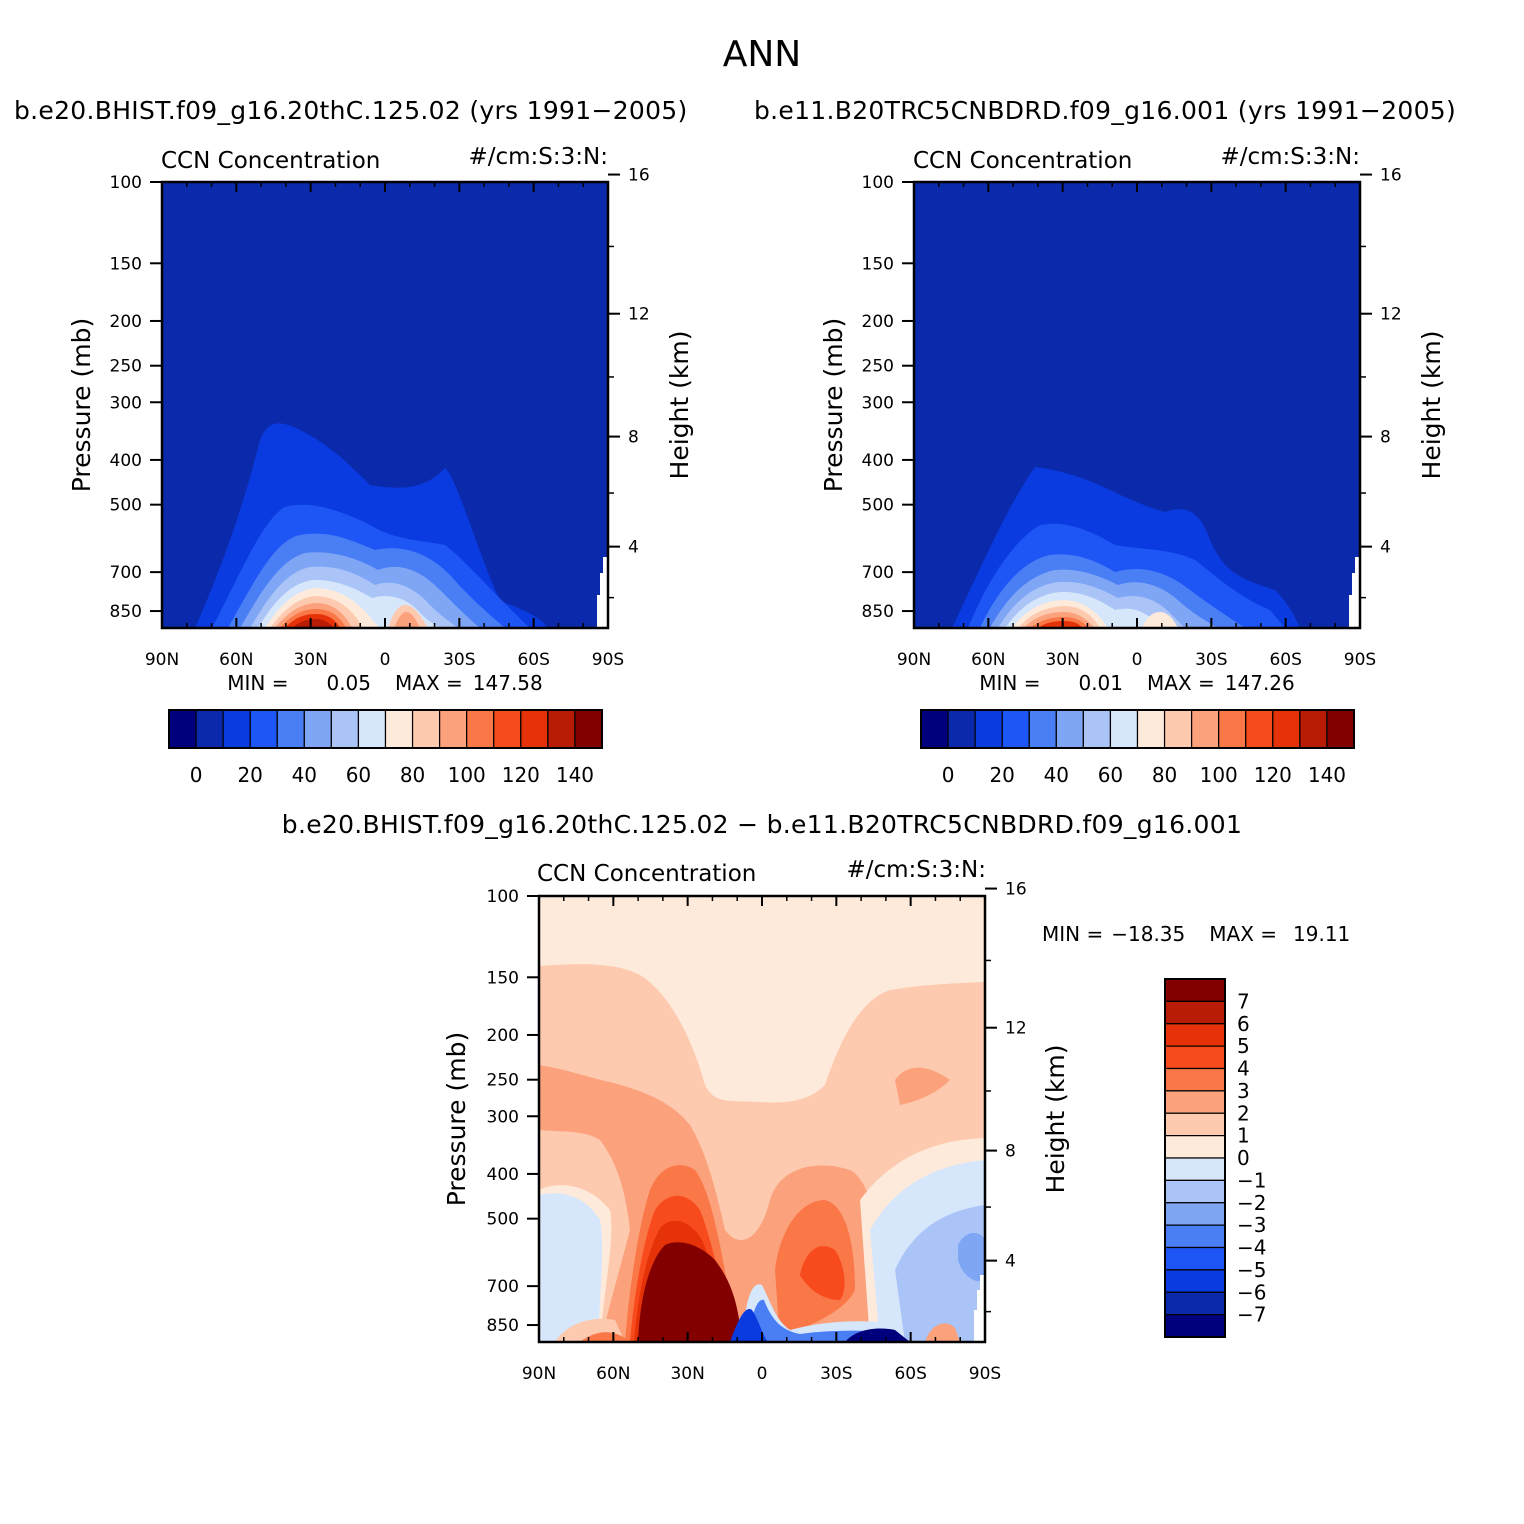 The width and height of the screenshot is (1524, 1524). What do you see at coordinates (1251, 1180) in the screenshot?
I see `colorbar-label: −1` at bounding box center [1251, 1180].